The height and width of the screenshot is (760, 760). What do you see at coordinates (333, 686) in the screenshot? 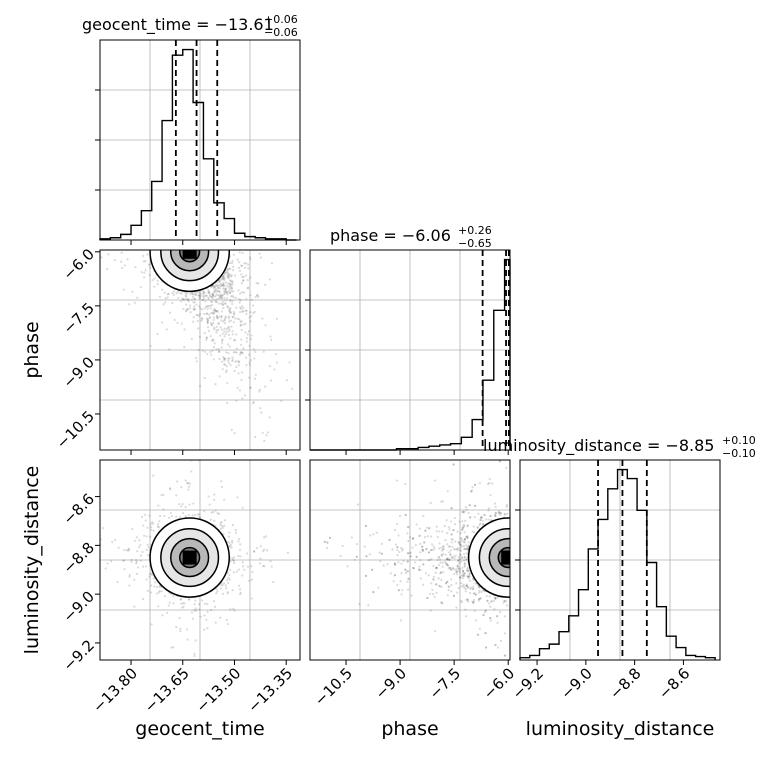
I see `x-tick-label: −10.5` at bounding box center [333, 686].